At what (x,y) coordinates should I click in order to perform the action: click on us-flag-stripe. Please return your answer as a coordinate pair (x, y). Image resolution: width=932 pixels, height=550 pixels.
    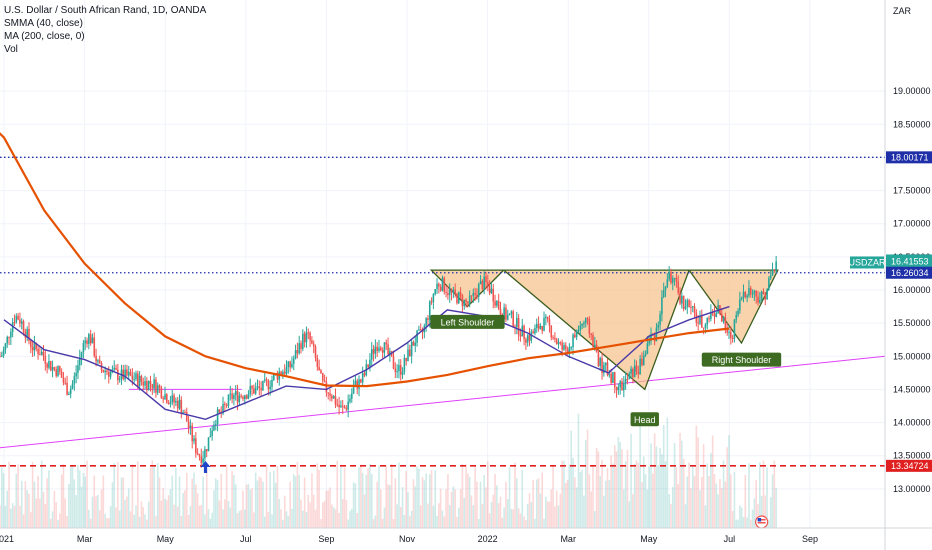
    Looking at the image, I should click on (761, 523).